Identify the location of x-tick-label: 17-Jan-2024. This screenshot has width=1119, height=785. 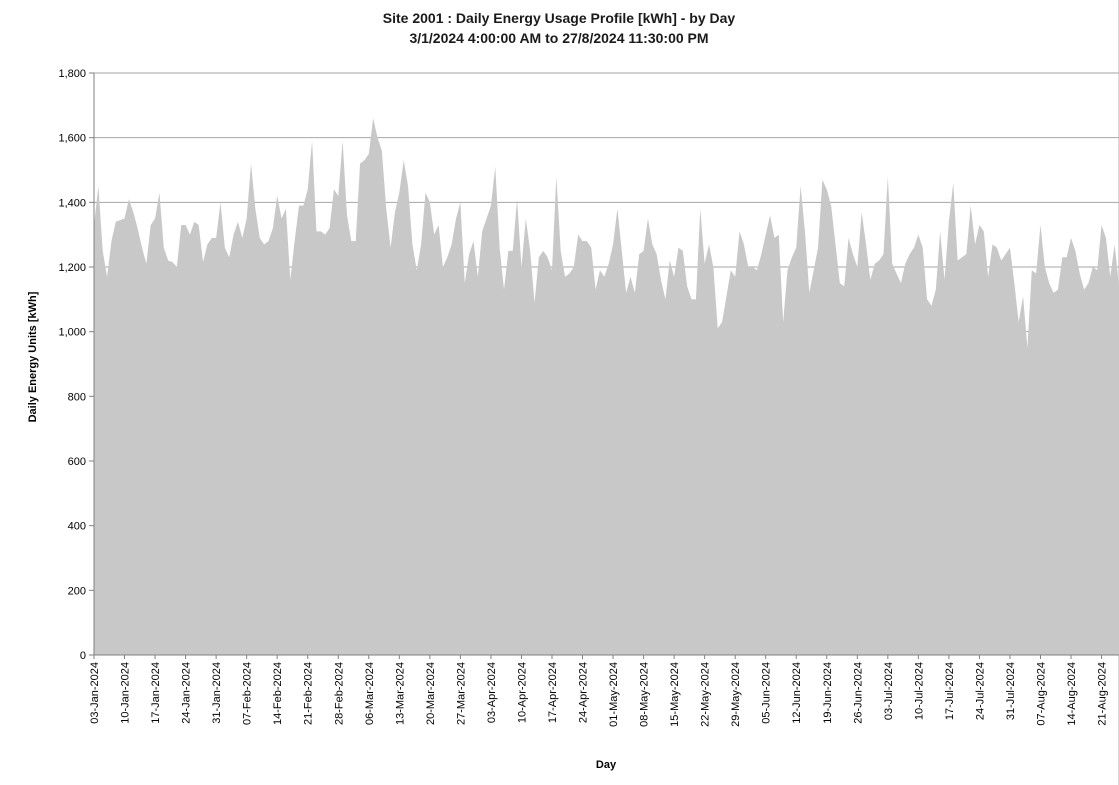
(156, 693).